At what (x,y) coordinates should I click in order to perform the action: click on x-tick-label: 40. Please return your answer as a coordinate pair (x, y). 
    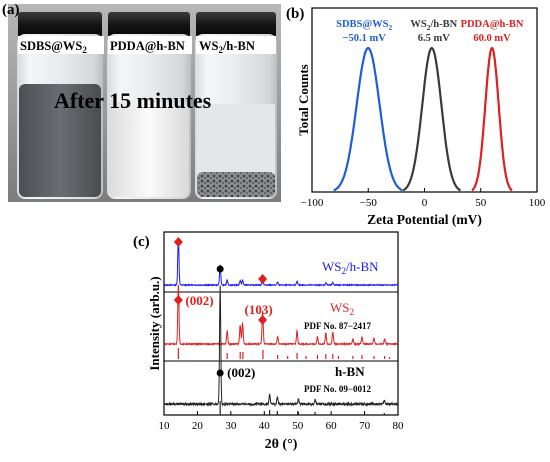
    Looking at the image, I should click on (265, 426).